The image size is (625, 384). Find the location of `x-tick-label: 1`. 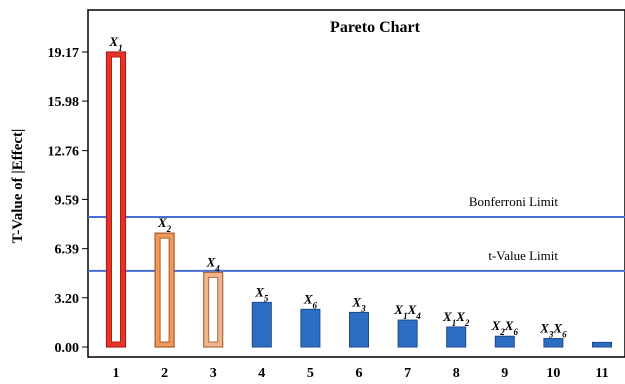

x-tick-label: 1 is located at coordinates (116, 373).